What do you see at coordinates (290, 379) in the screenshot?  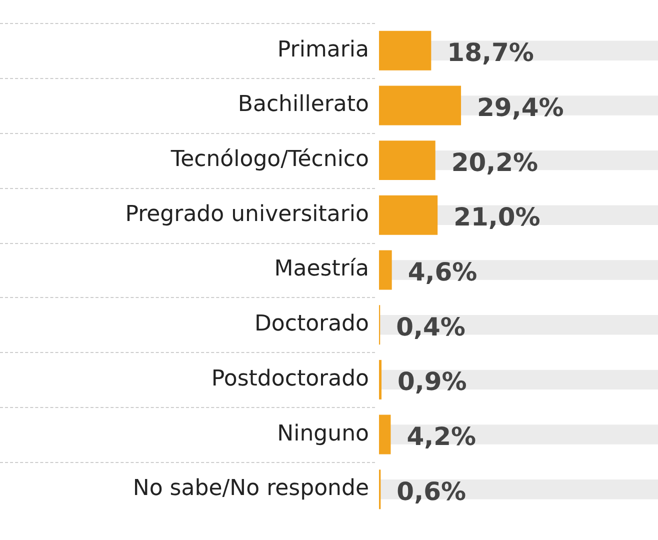 I see `y-tick-label: Postdoctorado` at bounding box center [290, 379].